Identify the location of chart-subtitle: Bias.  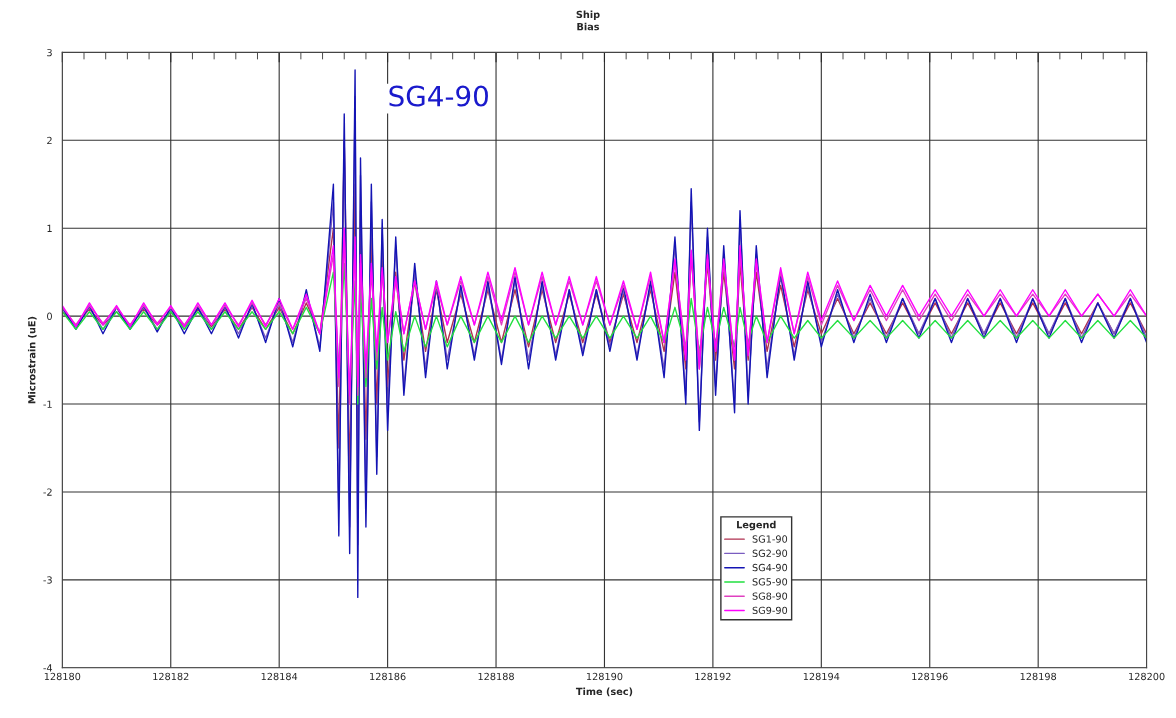
(588, 26).